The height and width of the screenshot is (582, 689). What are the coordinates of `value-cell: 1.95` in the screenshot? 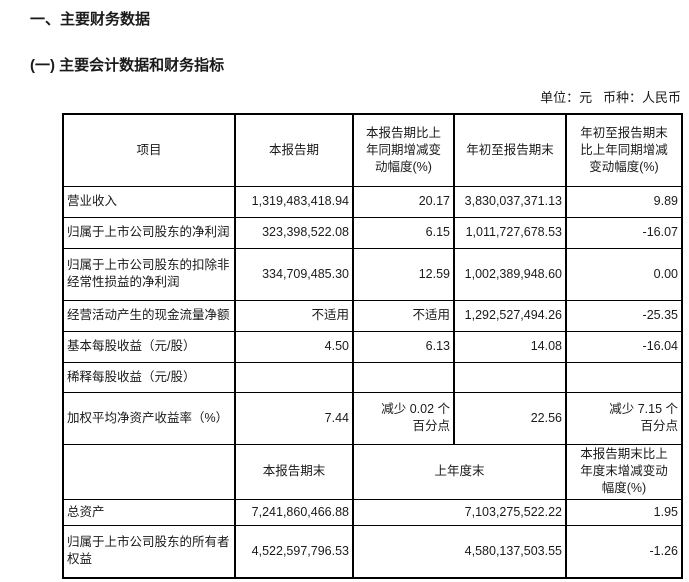 It's located at (624, 512).